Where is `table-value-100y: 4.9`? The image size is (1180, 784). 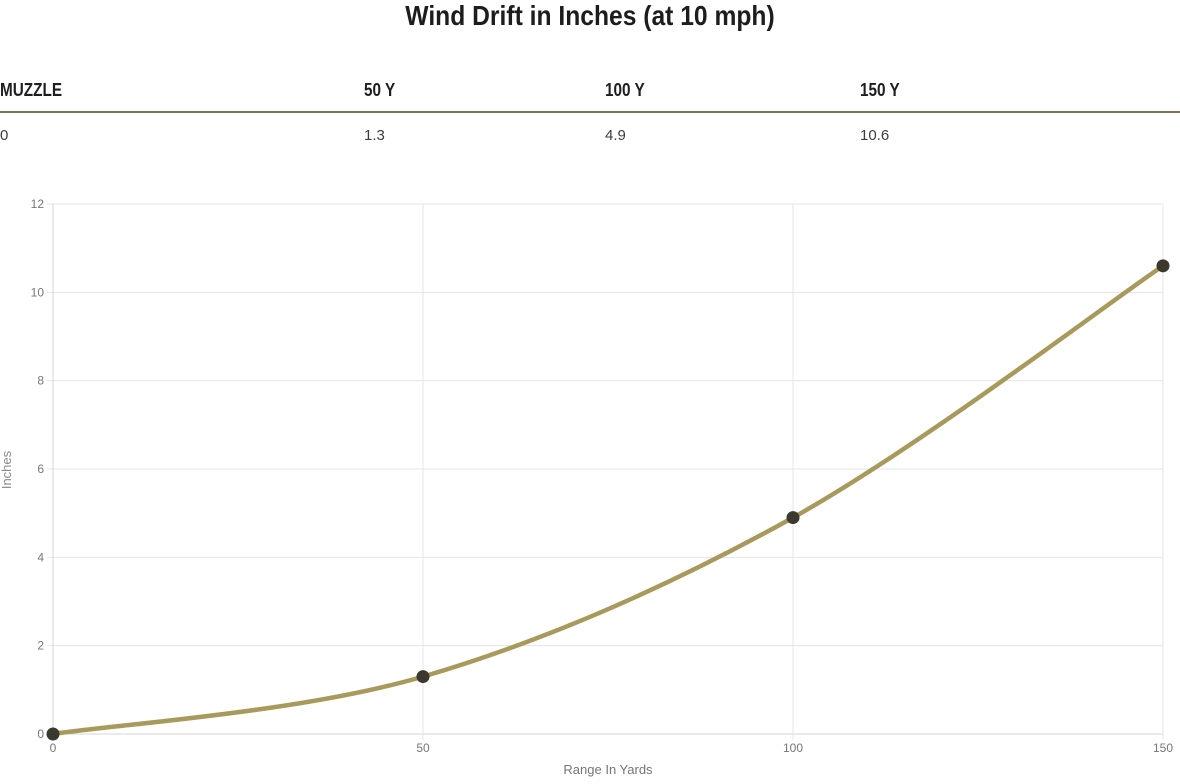 table-value-100y: 4.9 is located at coordinates (615, 135).